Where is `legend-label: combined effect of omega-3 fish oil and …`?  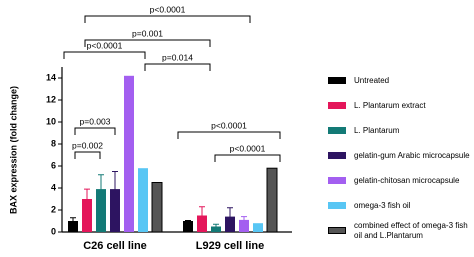
legend-label: combined effect of omega-3 fish oil and … is located at coordinates (411, 230).